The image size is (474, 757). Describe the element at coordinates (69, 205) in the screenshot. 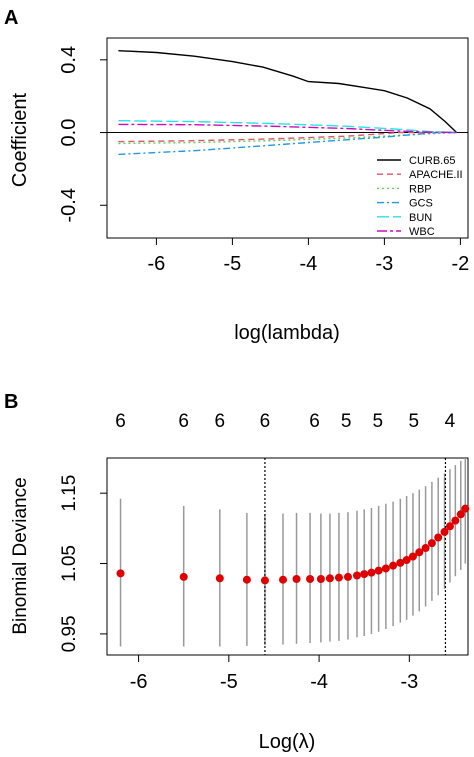

I see `y-tick-label-0: -0.4` at that location.